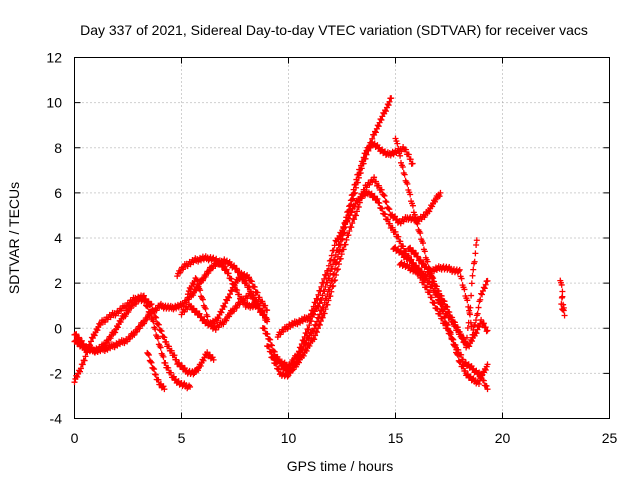 The width and height of the screenshot is (640, 480). I want to click on y-axis-title: SDTVAR / TECUs, so click(14, 238).